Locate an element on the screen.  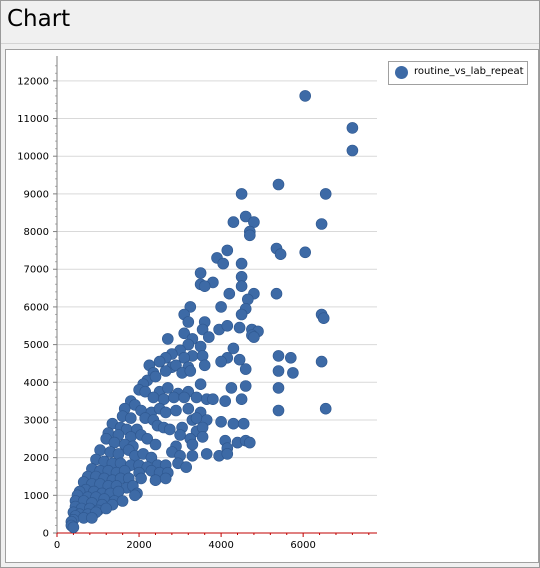
legend-marker-icon is located at coordinates (401, 72).